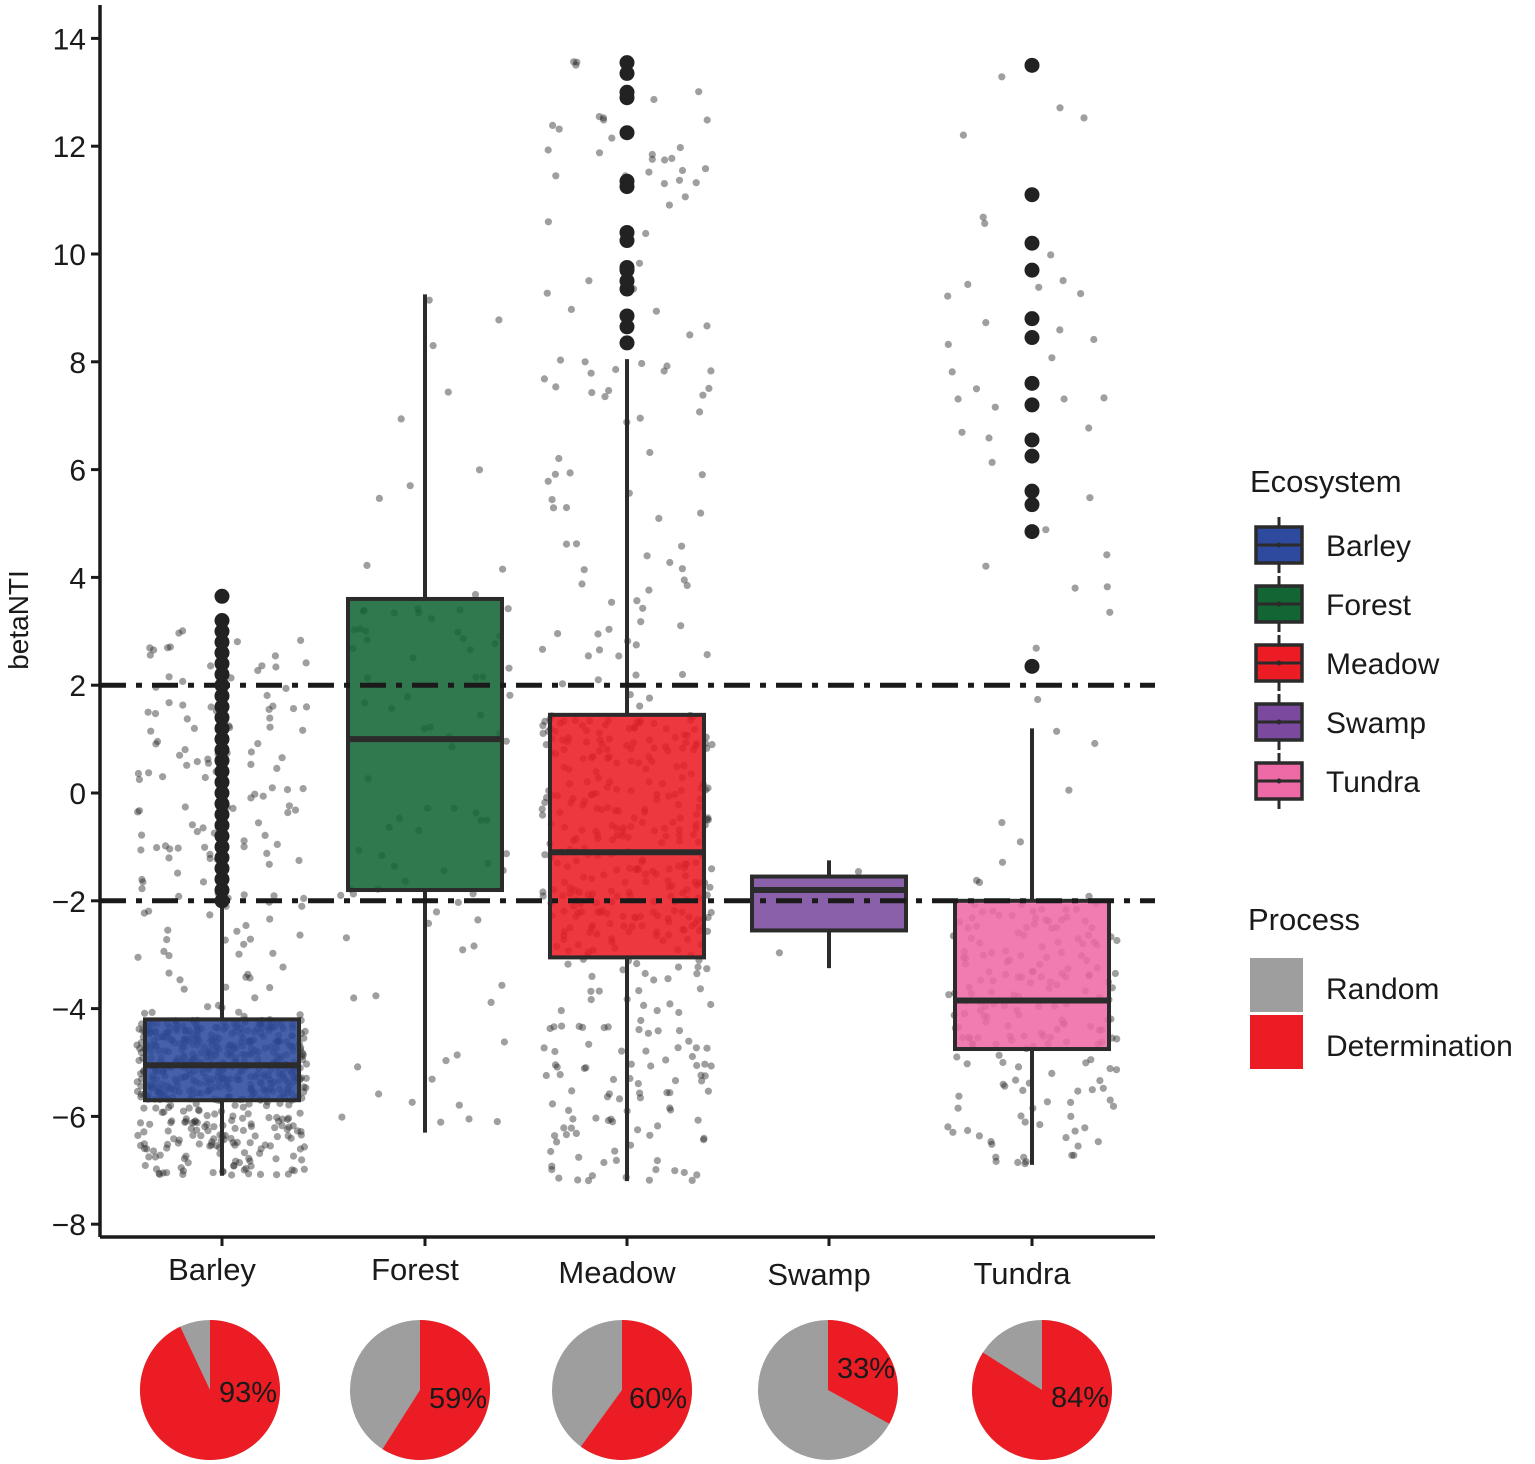 The image size is (1535, 1464). I want to click on legend-label: Random, so click(1382, 989).